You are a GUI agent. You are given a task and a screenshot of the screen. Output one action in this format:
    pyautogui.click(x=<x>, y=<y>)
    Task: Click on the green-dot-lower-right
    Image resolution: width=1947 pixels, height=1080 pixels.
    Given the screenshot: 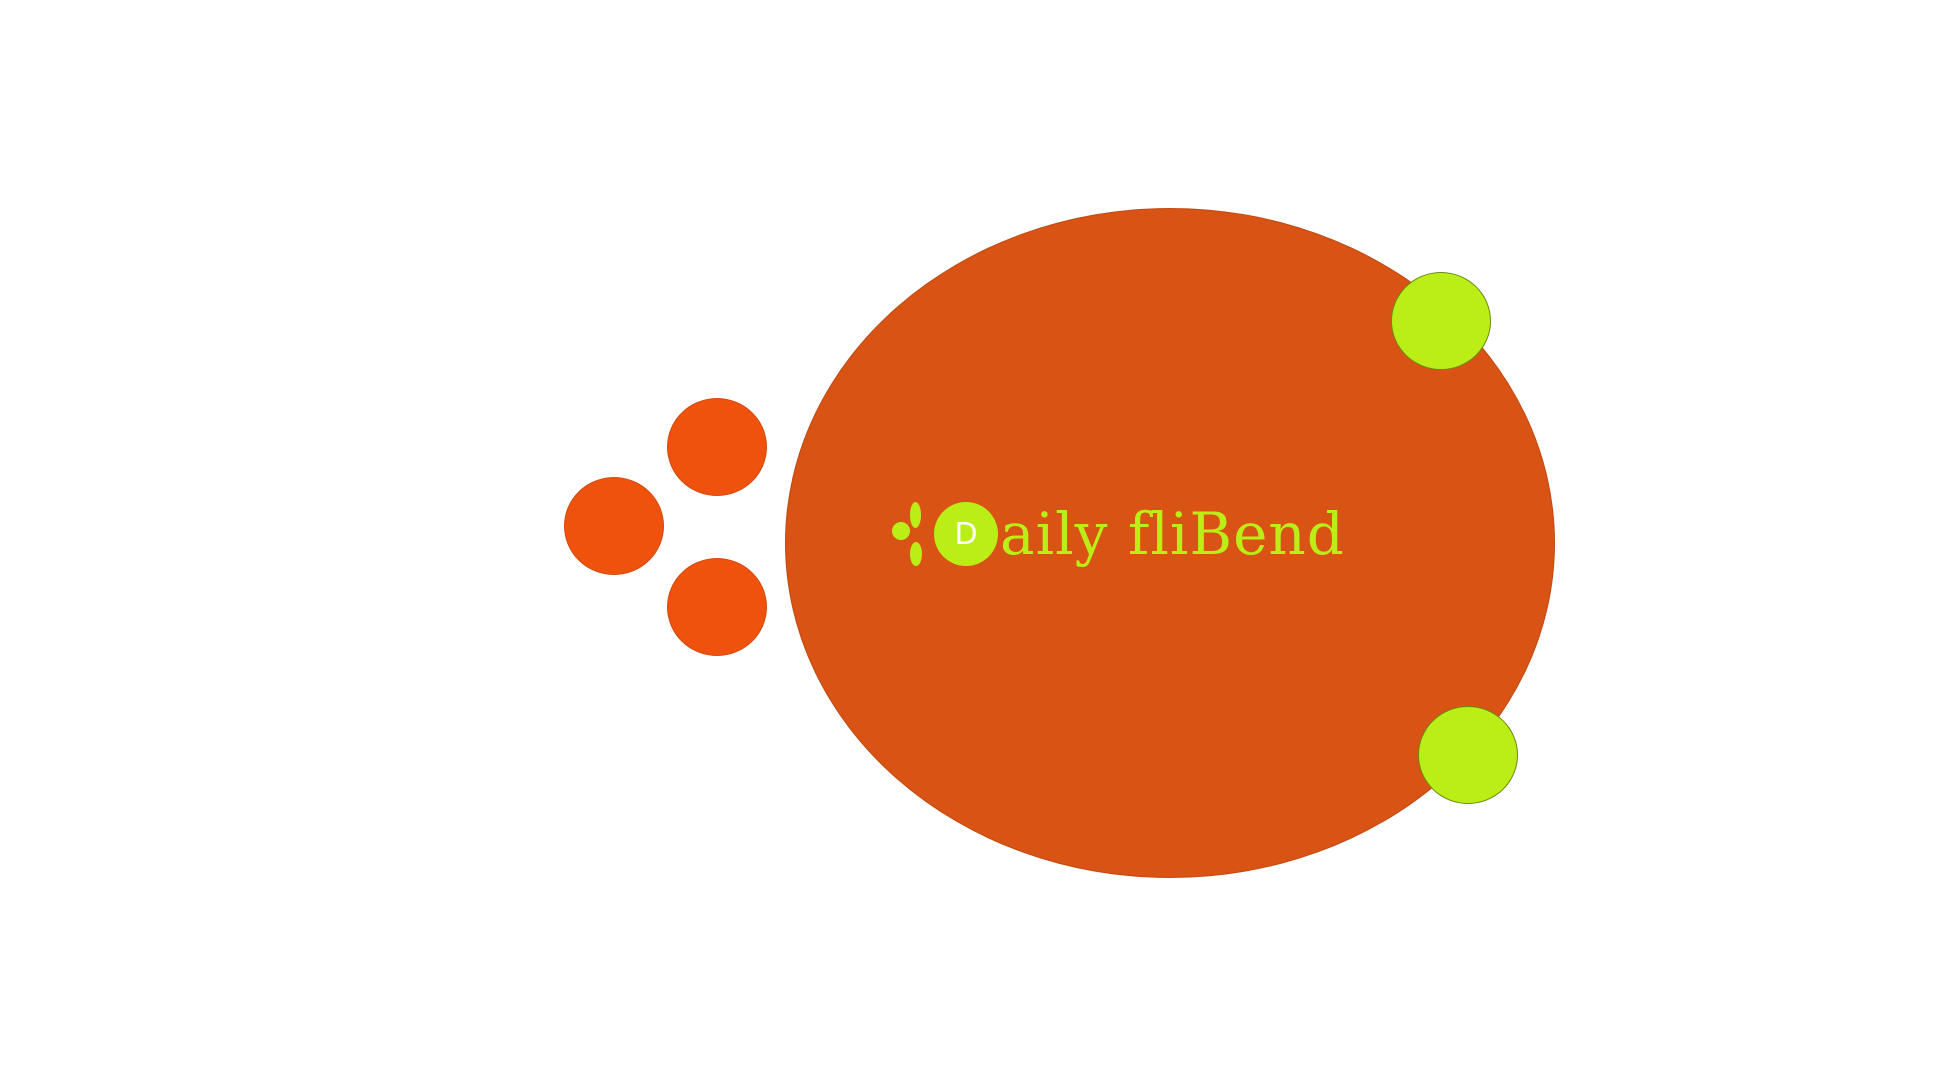 What is the action you would take?
    pyautogui.click(x=1468, y=755)
    